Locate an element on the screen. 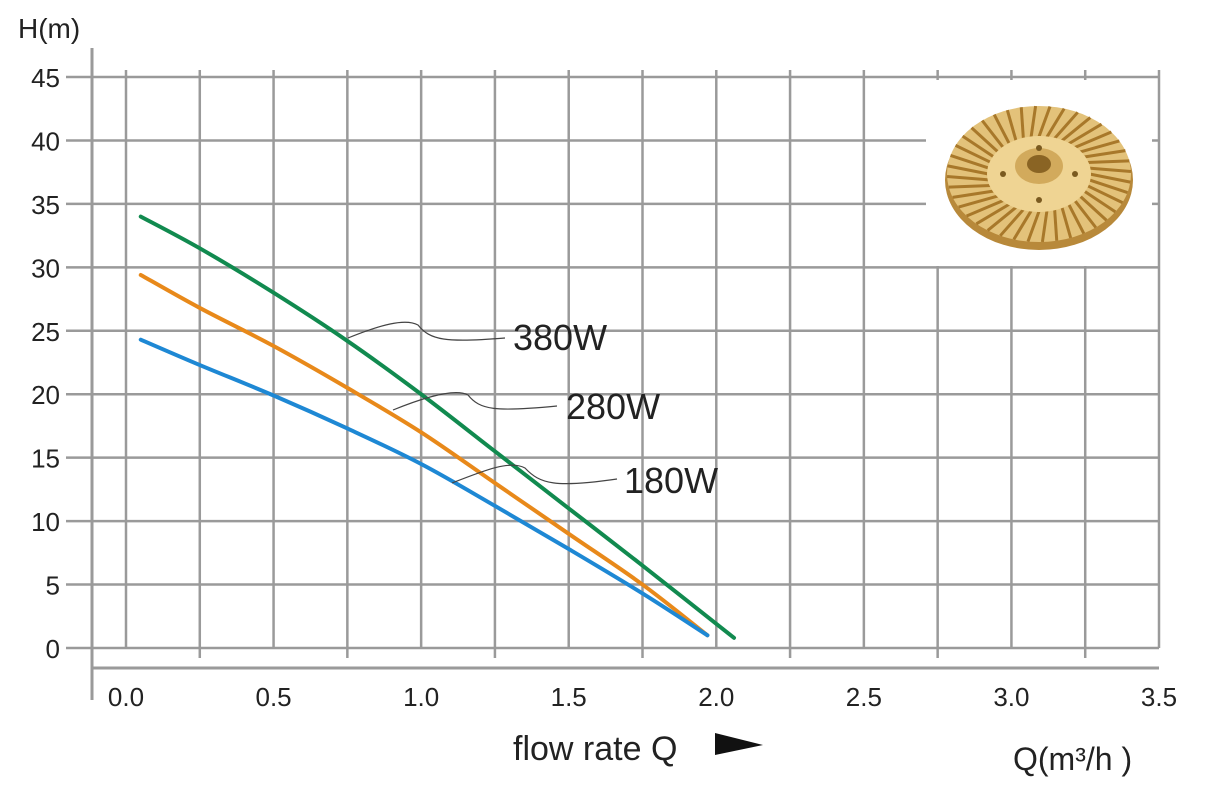 Image resolution: width=1214 pixels, height=801 pixels. y-tick-label: 30 is located at coordinates (45, 268).